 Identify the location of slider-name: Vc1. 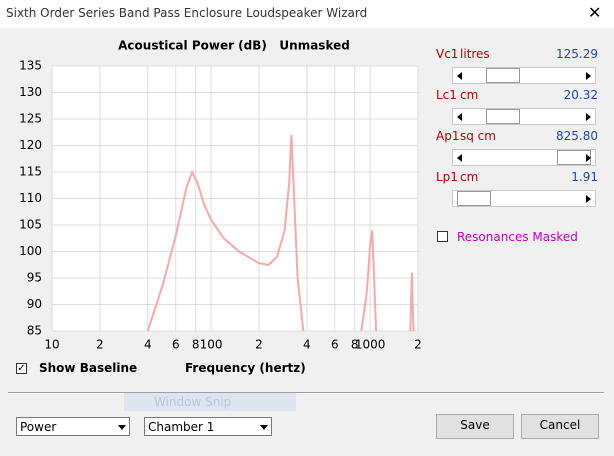
(447, 54).